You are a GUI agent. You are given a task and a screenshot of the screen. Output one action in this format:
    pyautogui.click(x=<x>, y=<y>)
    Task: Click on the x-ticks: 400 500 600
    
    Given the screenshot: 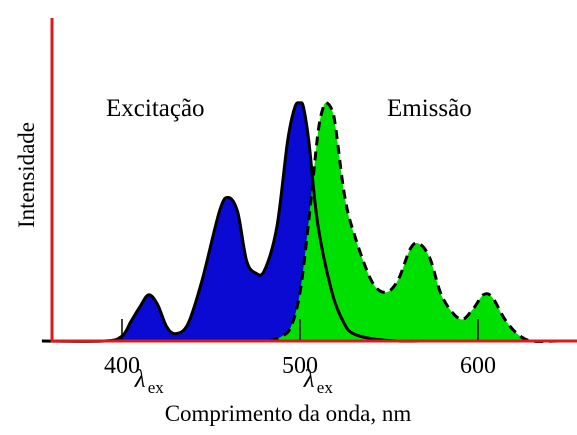 What is the action you would take?
    pyautogui.click(x=300, y=349)
    